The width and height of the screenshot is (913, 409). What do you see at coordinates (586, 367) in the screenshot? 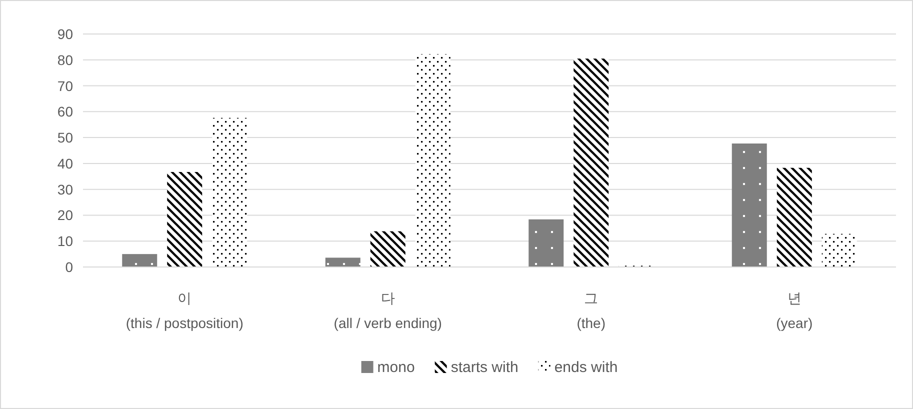
I see `legend-label: ends with` at bounding box center [586, 367].